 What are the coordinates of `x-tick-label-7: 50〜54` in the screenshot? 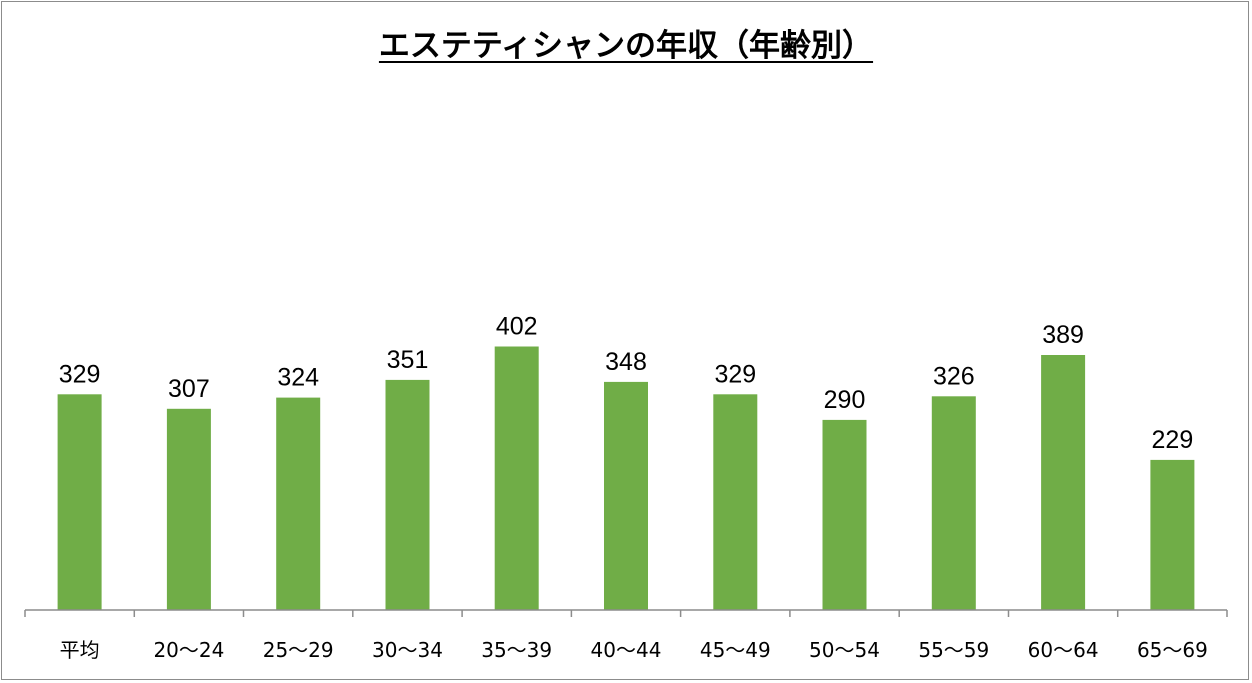 It's located at (844, 650).